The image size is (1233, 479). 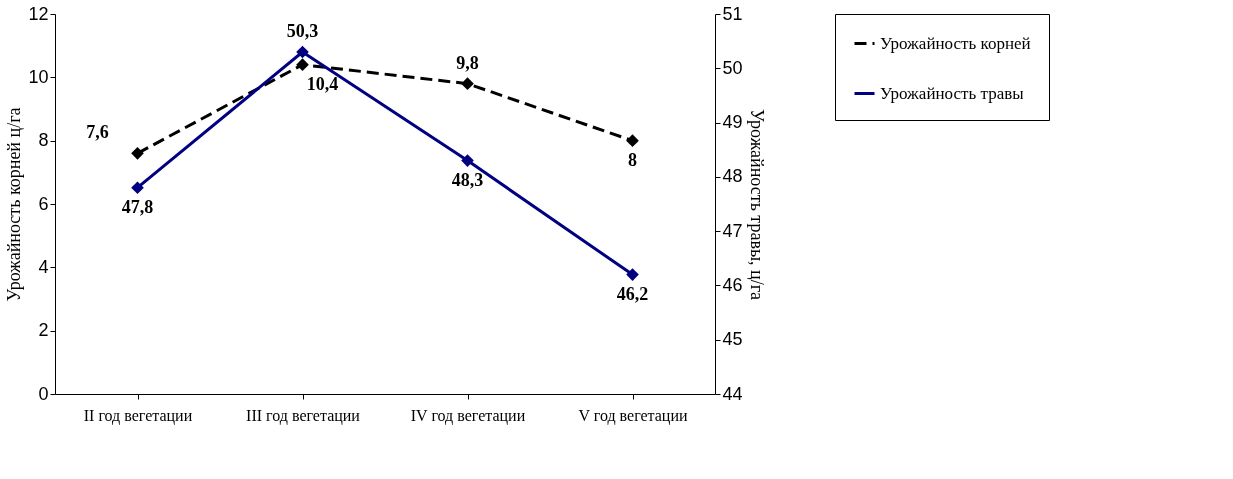 I want to click on data-label: 8, so click(x=632, y=159).